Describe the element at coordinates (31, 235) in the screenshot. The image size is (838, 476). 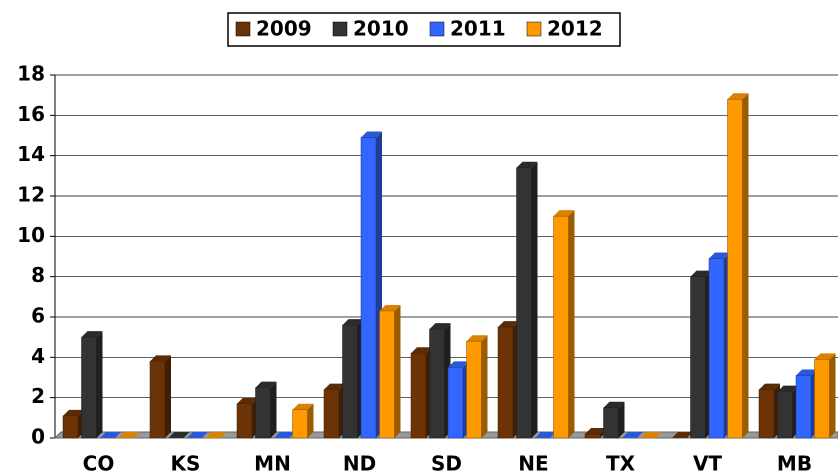
I see `y-tick-label: 10` at that location.